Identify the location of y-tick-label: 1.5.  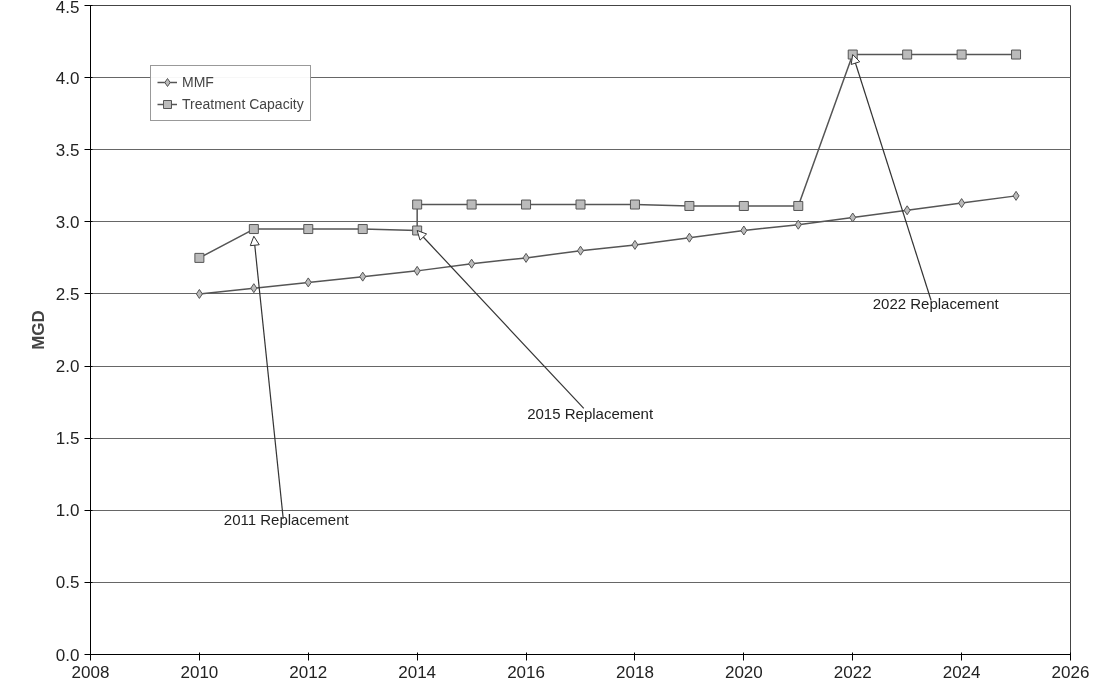
(67, 439).